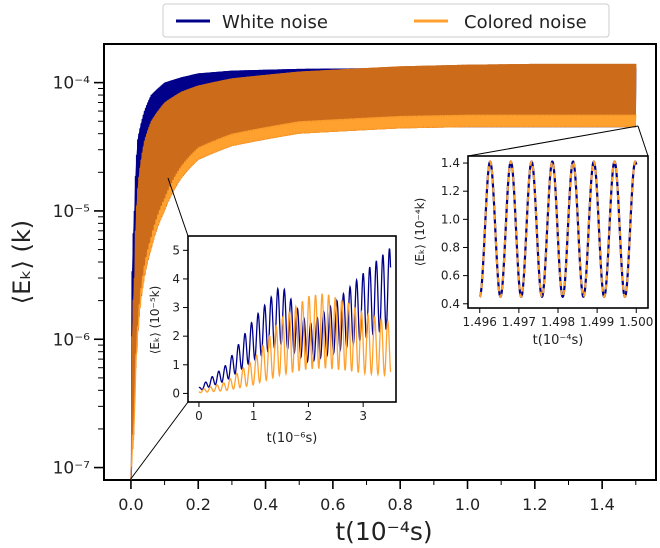 This screenshot has width=660, height=548. Describe the element at coordinates (480, 322) in the screenshot. I see `inset-late-x-tick-label: 1.496` at that location.